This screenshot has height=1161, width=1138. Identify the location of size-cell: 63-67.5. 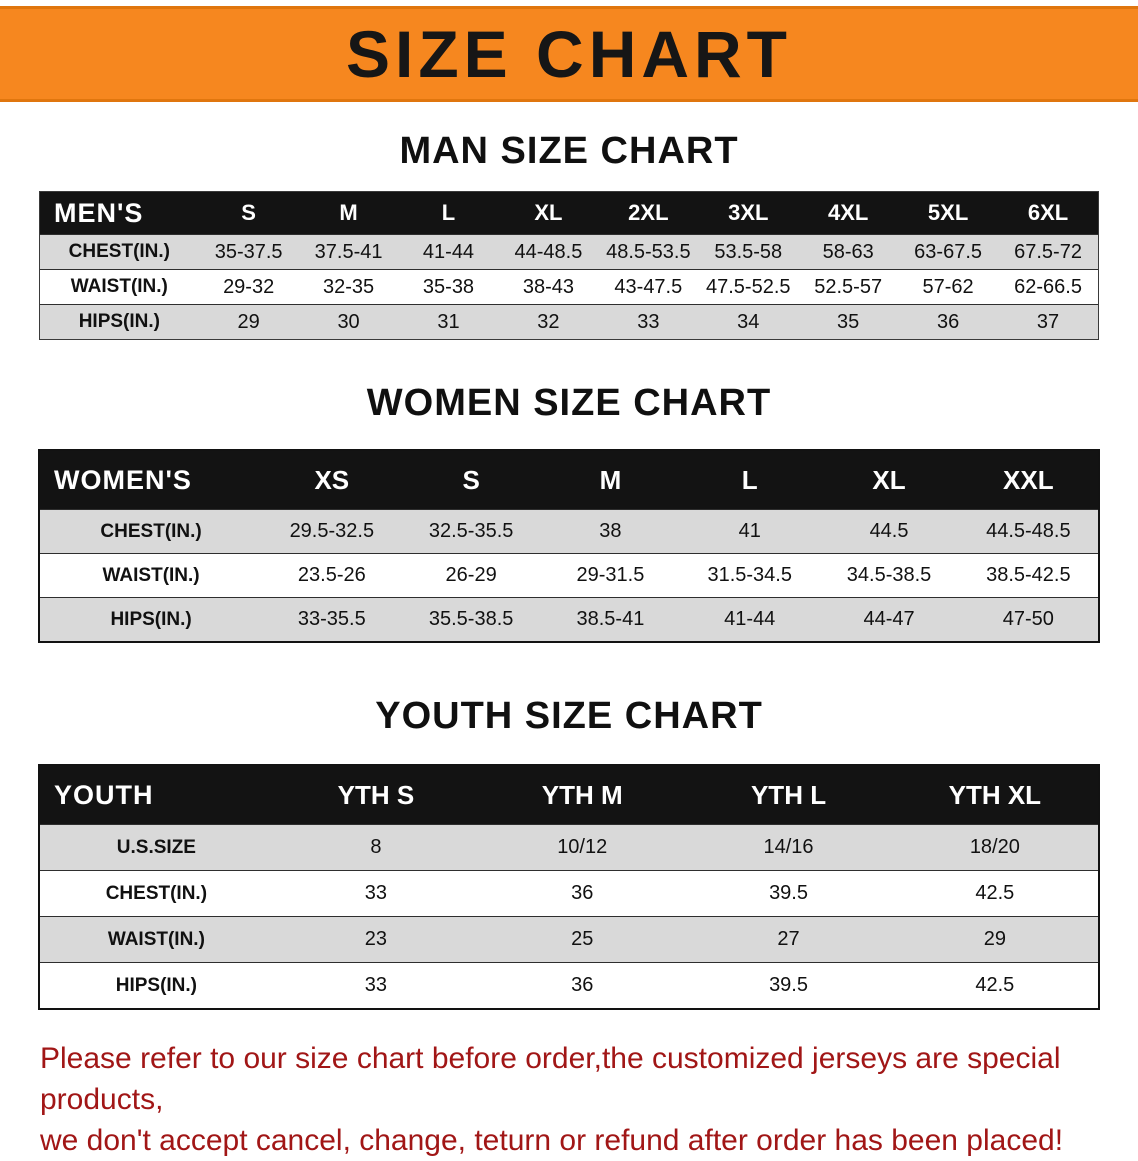
(948, 251).